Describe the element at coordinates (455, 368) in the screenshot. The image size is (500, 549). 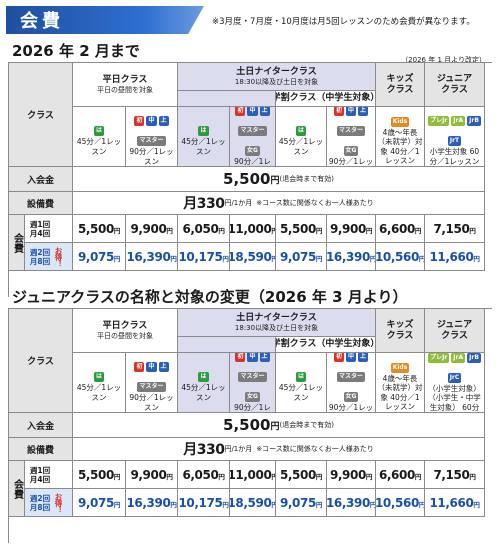
I see `icon-row: プレJr JrA JrB JrC` at that location.